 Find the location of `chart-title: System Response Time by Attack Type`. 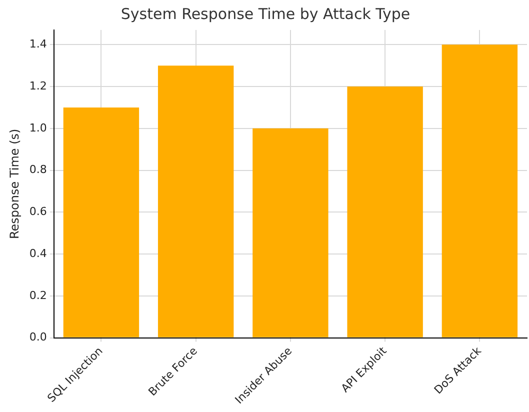

chart-title: System Response Time by Attack Type is located at coordinates (265, 13).